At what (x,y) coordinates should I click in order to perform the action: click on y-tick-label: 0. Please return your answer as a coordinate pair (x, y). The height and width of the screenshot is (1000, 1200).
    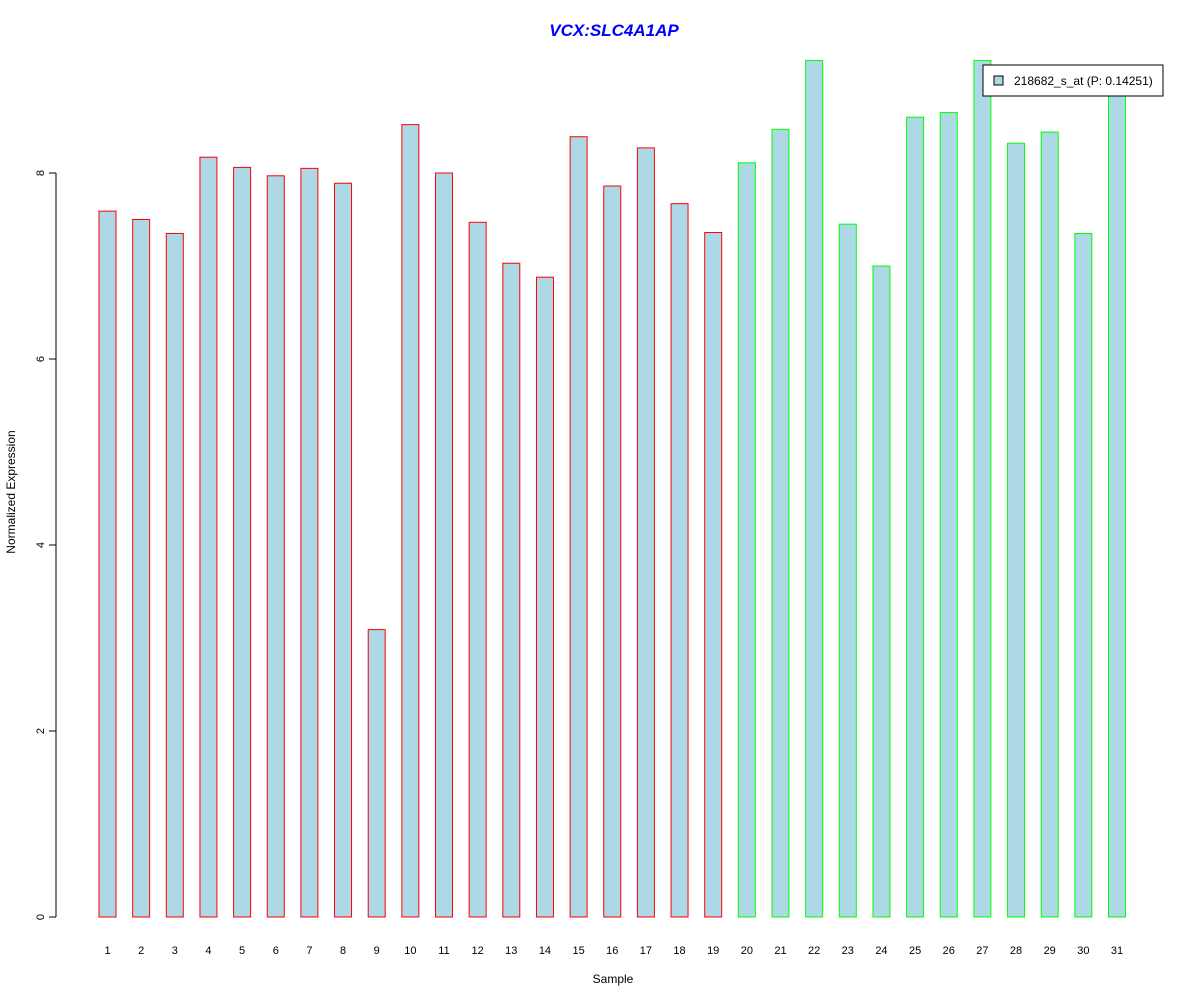
    Looking at the image, I should click on (41, 917).